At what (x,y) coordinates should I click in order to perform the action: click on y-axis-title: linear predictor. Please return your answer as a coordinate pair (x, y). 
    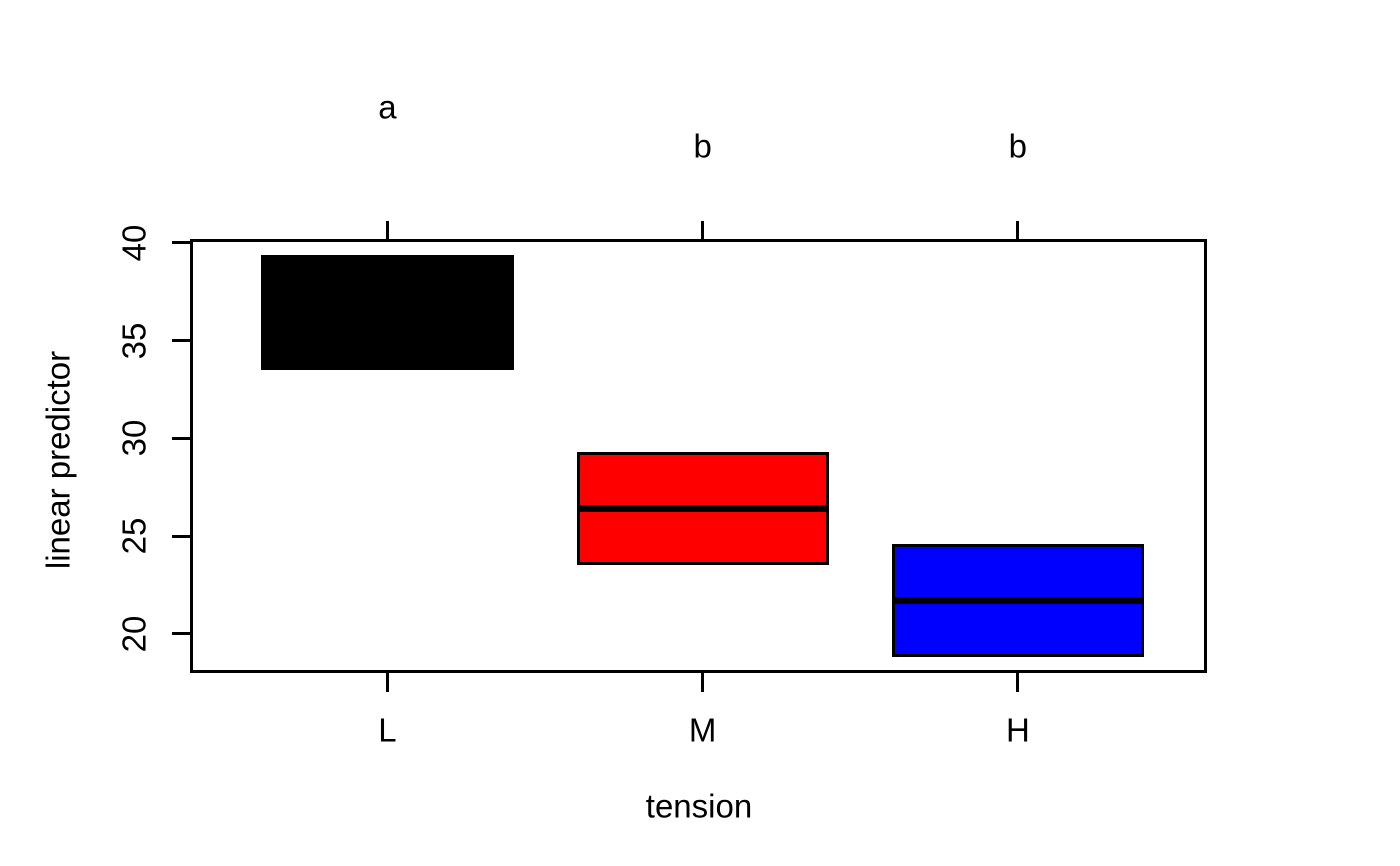
    Looking at the image, I should click on (58, 460).